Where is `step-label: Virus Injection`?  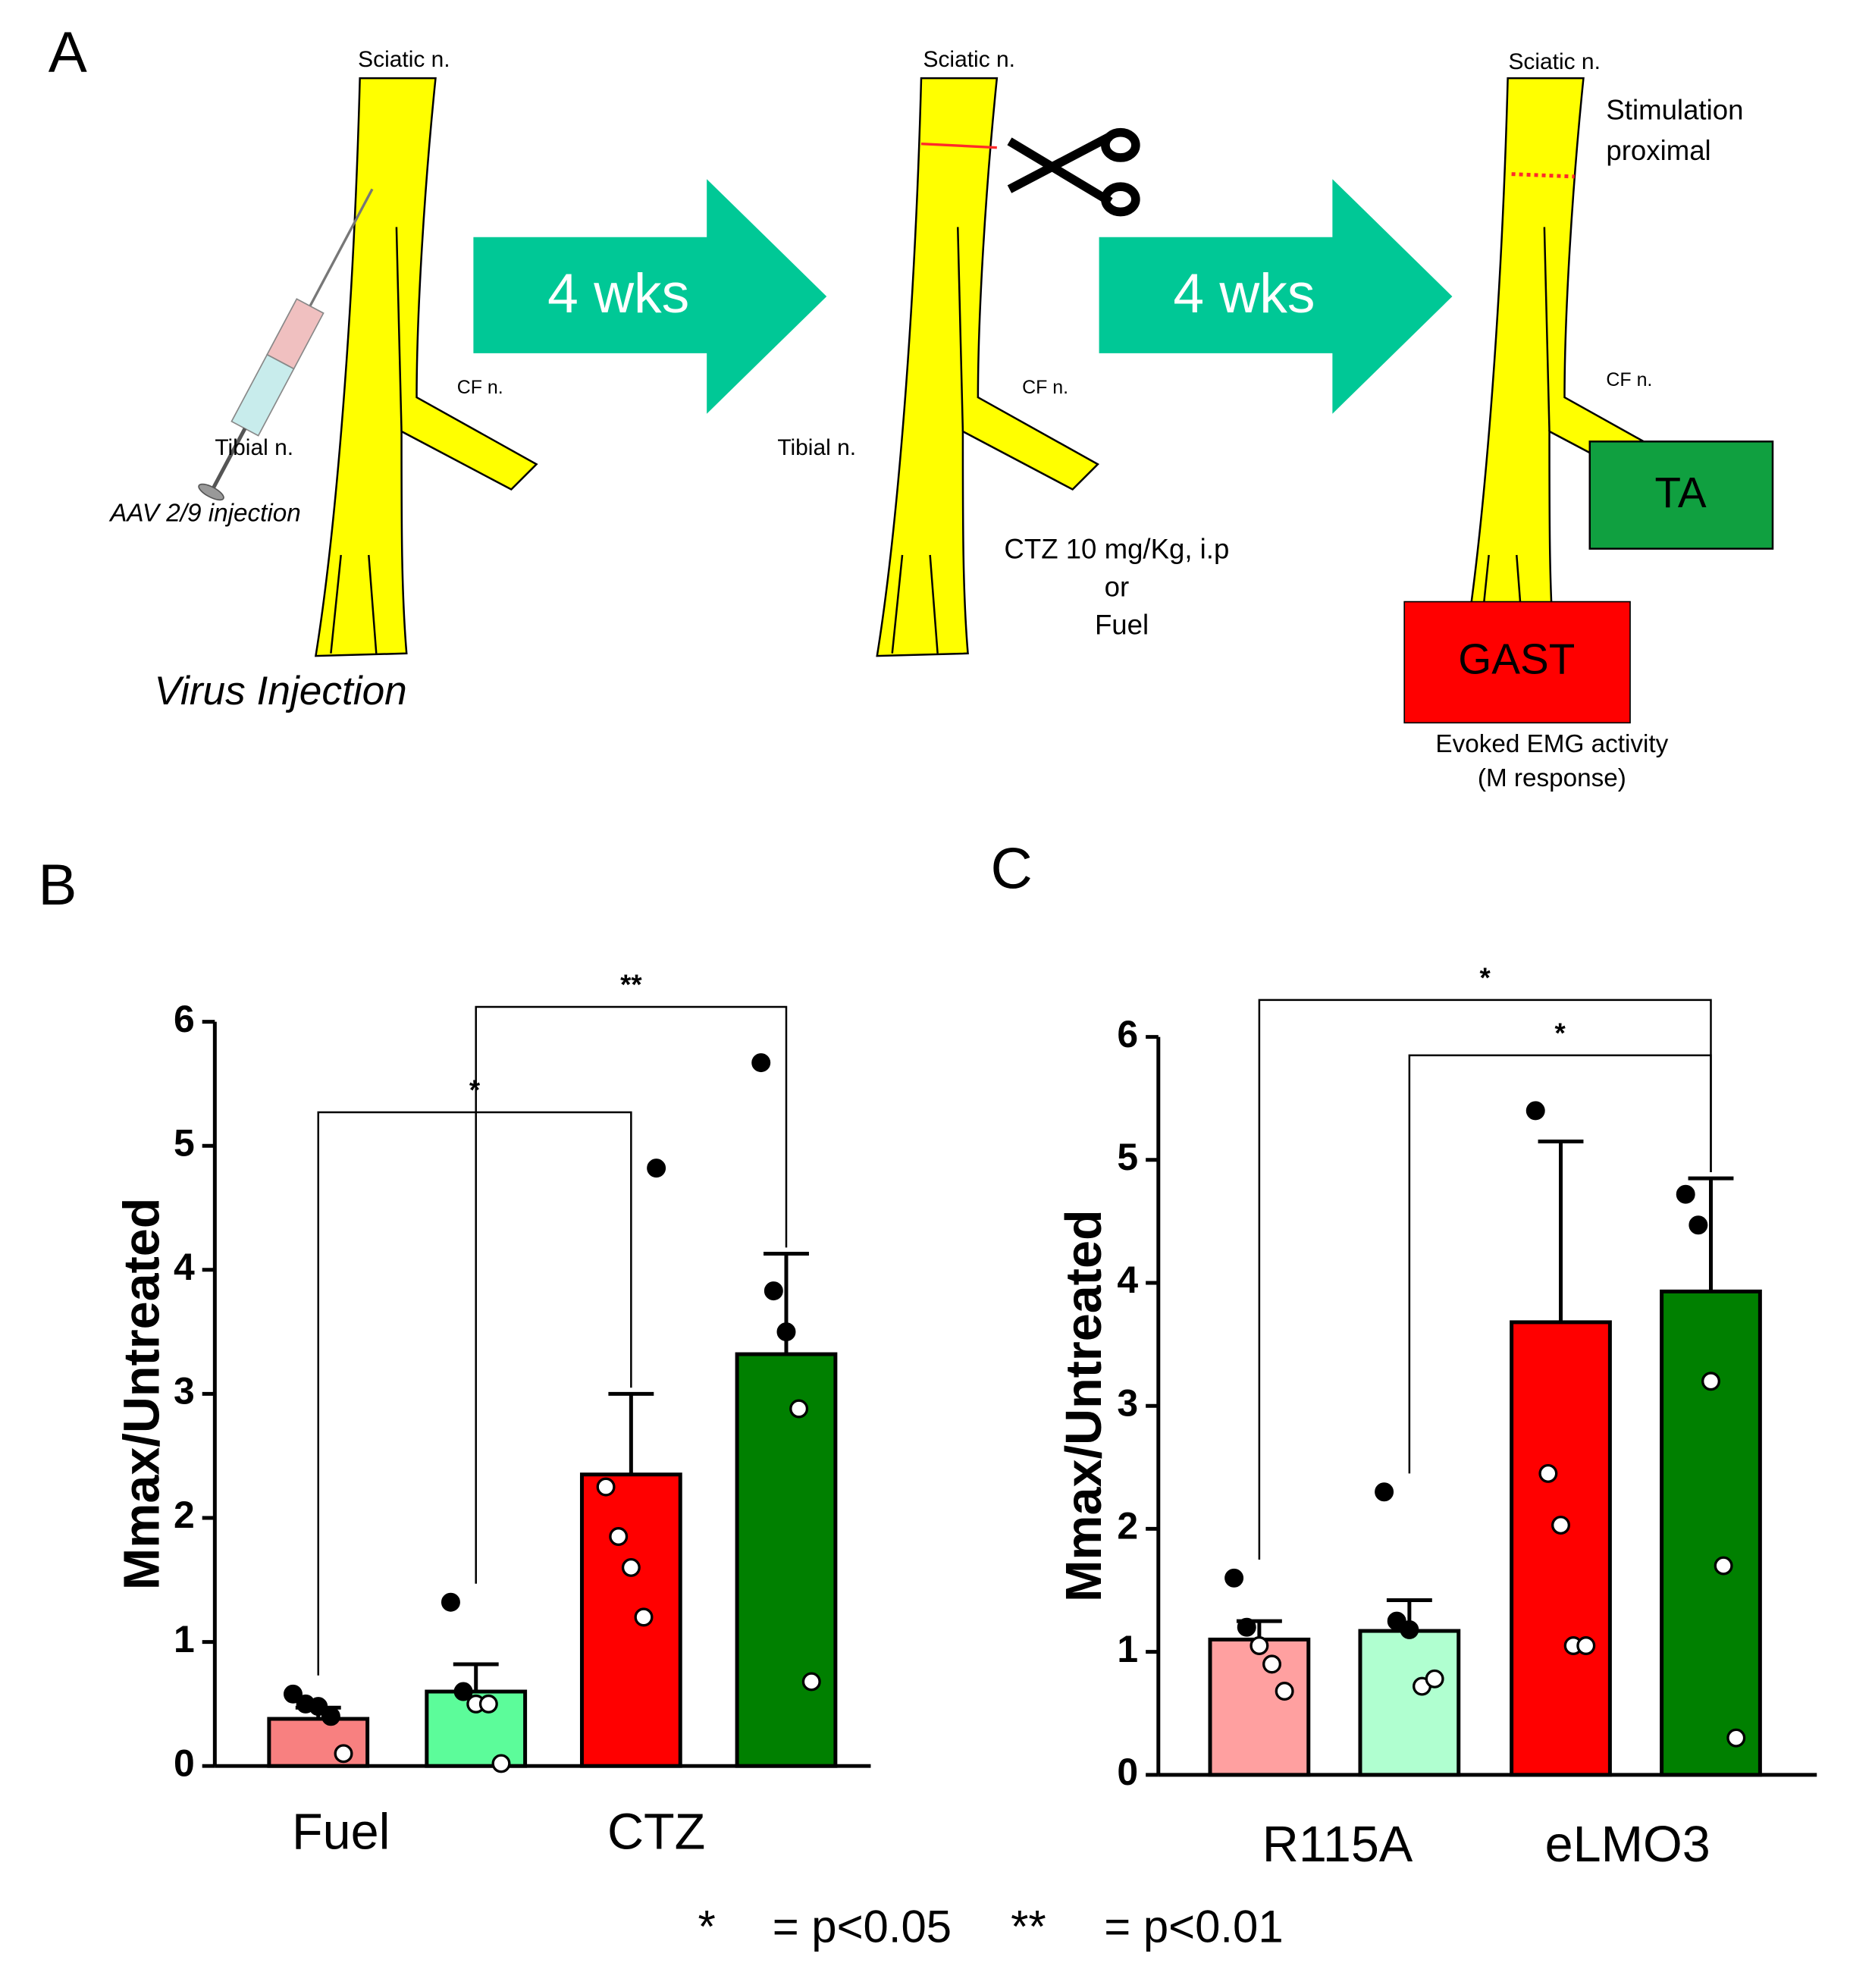 step-label: Virus Injection is located at coordinates (280, 691).